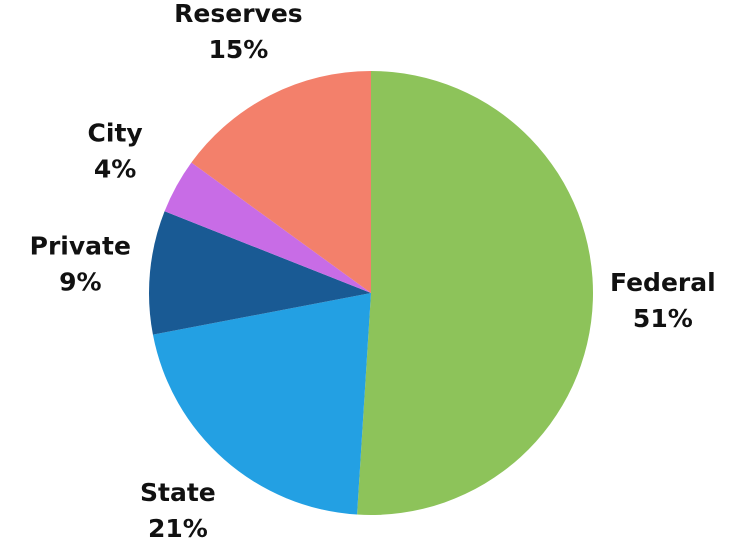 Image resolution: width=754 pixels, height=544 pixels. I want to click on slice-label: State, so click(178, 492).